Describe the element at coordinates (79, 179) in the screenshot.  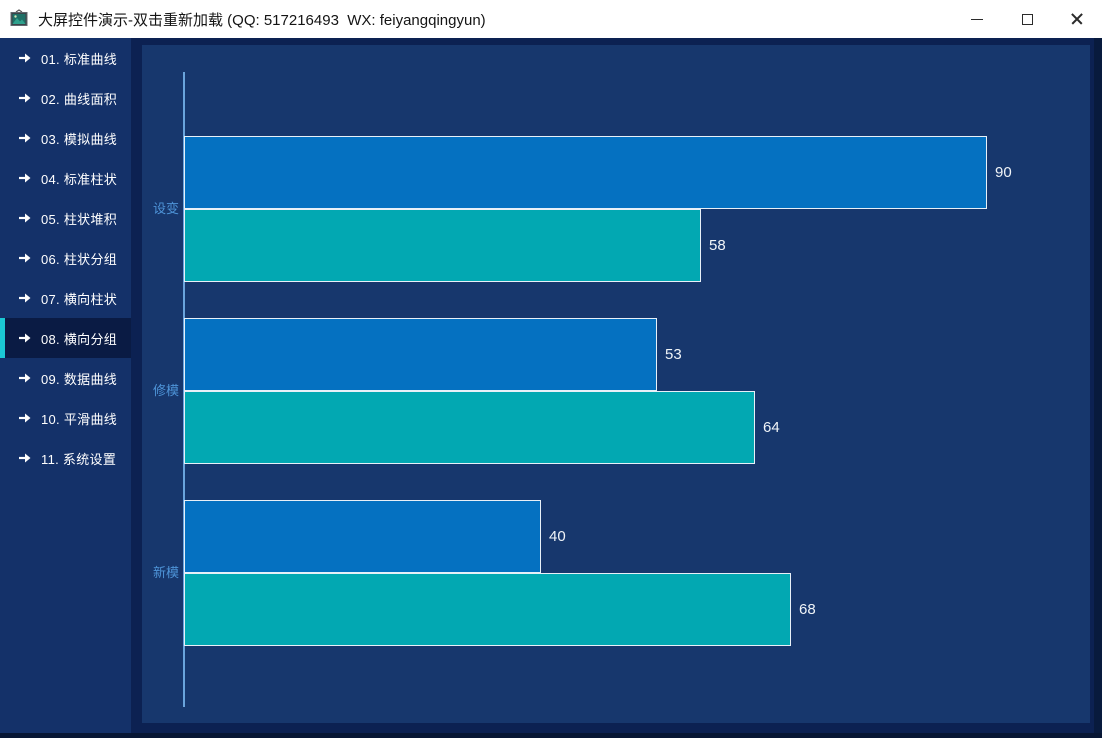
I see `sidebar-item-label: 04. 标准柱状` at that location.